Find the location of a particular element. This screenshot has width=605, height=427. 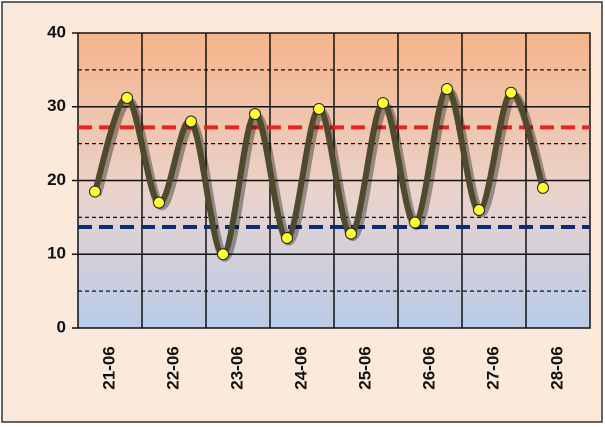

x-tick-label: 25-06 is located at coordinates (364, 367).